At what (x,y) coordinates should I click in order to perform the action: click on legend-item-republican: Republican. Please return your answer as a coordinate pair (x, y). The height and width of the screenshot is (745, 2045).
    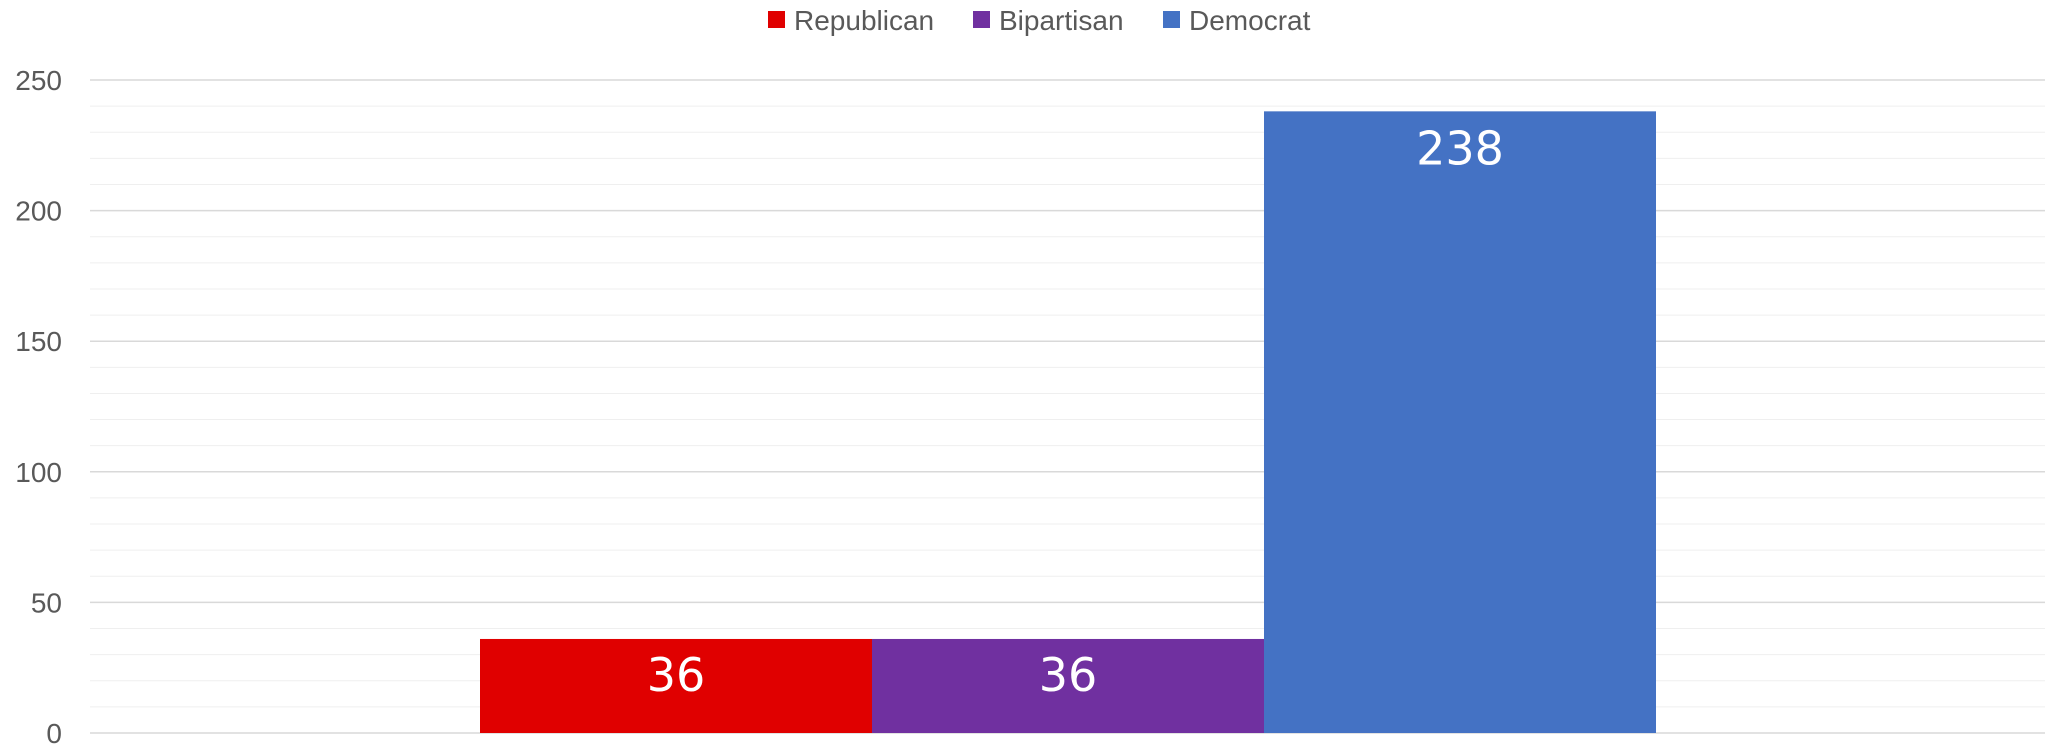
    Looking at the image, I should click on (851, 20).